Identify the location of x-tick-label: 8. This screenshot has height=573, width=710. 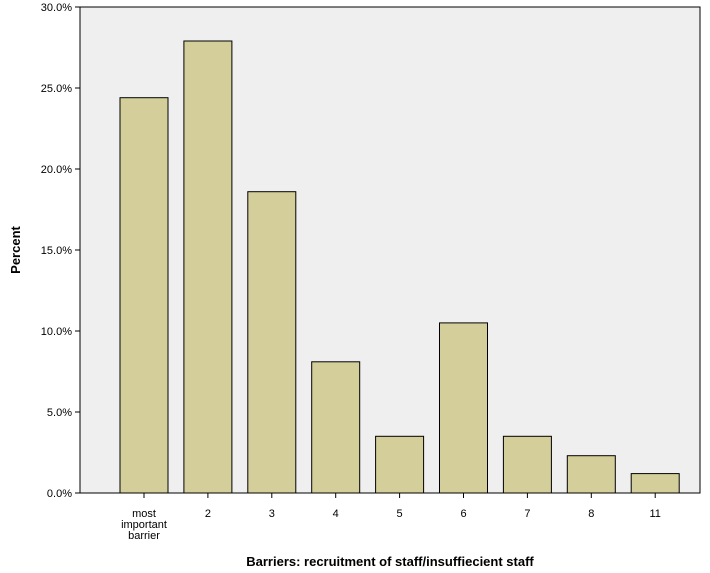
(591, 514).